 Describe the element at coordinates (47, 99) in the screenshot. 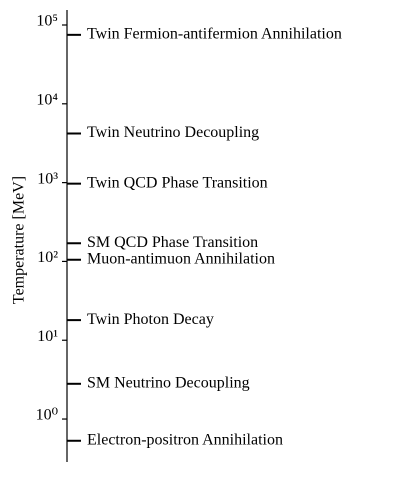

I see `y-tick-label: 10⁴` at that location.